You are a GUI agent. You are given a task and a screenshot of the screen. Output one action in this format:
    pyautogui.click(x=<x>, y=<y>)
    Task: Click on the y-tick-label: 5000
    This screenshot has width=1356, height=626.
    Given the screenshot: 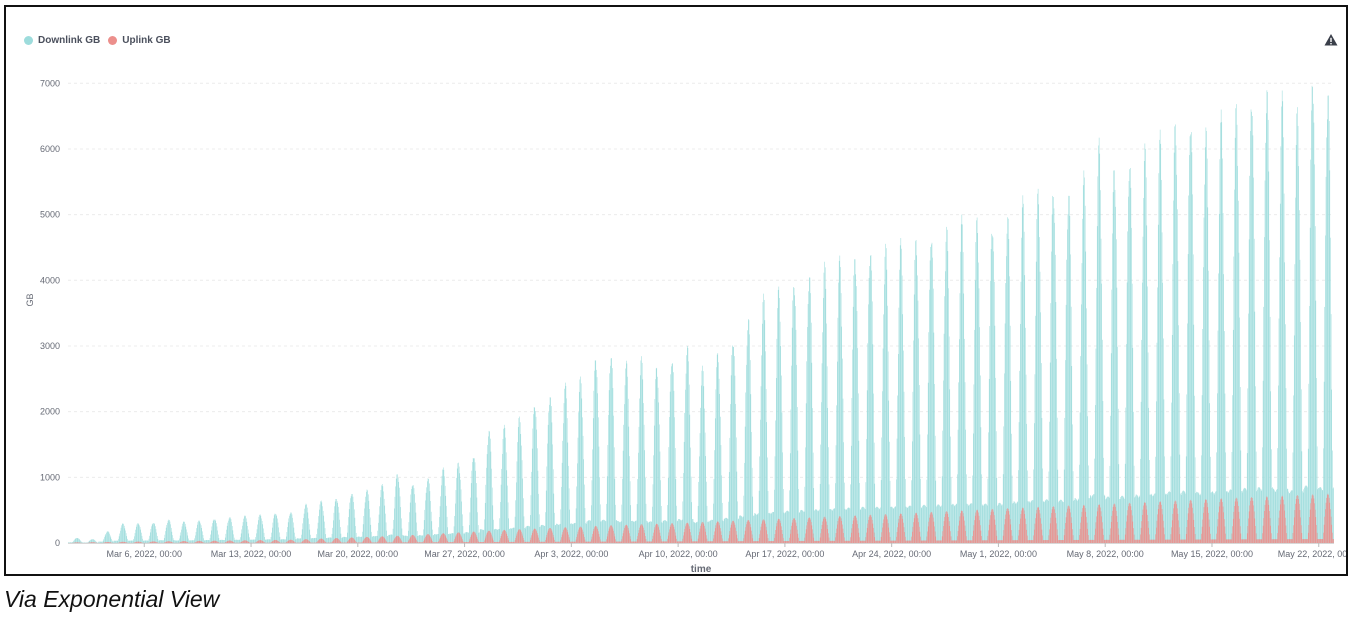 What is the action you would take?
    pyautogui.click(x=50, y=215)
    